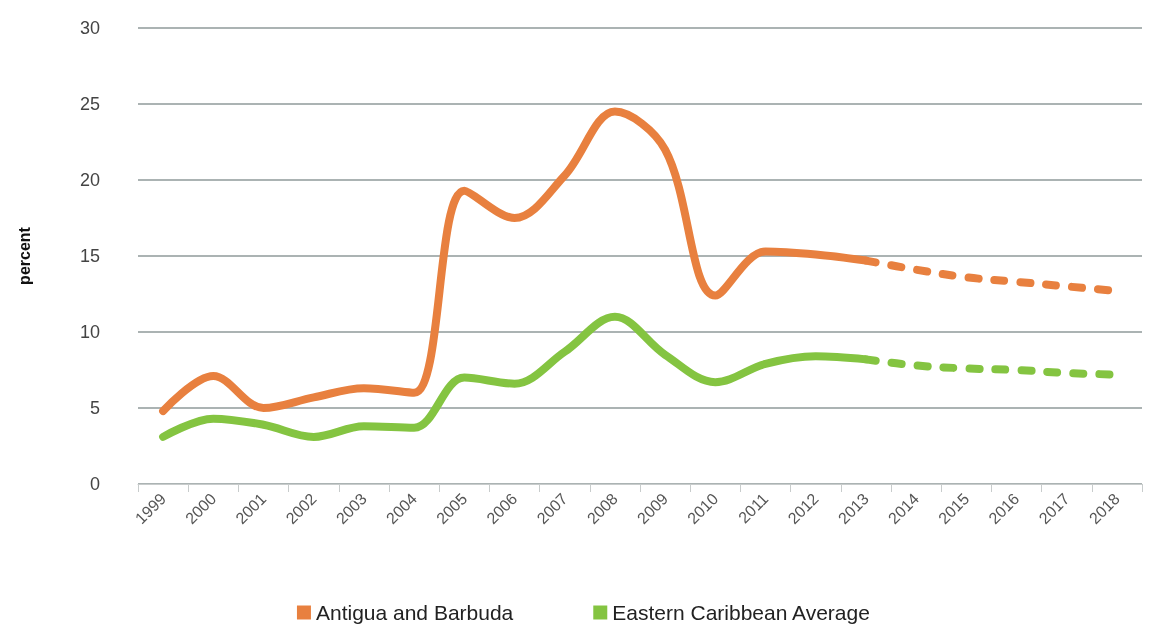 This screenshot has width=1168, height=628. What do you see at coordinates (89, 28) in the screenshot?
I see `y-tick-label: 30` at bounding box center [89, 28].